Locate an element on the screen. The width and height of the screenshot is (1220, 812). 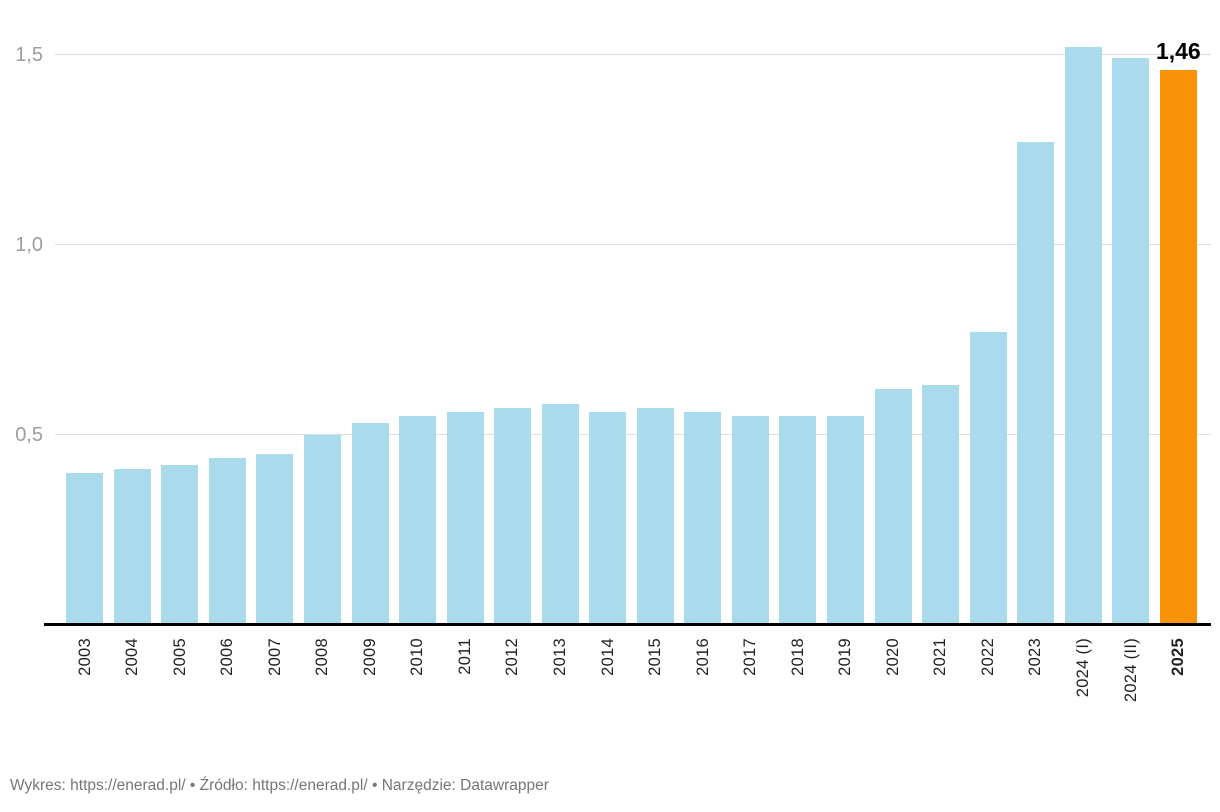
x-axis-label-slot: 2018 is located at coordinates (798, 657).